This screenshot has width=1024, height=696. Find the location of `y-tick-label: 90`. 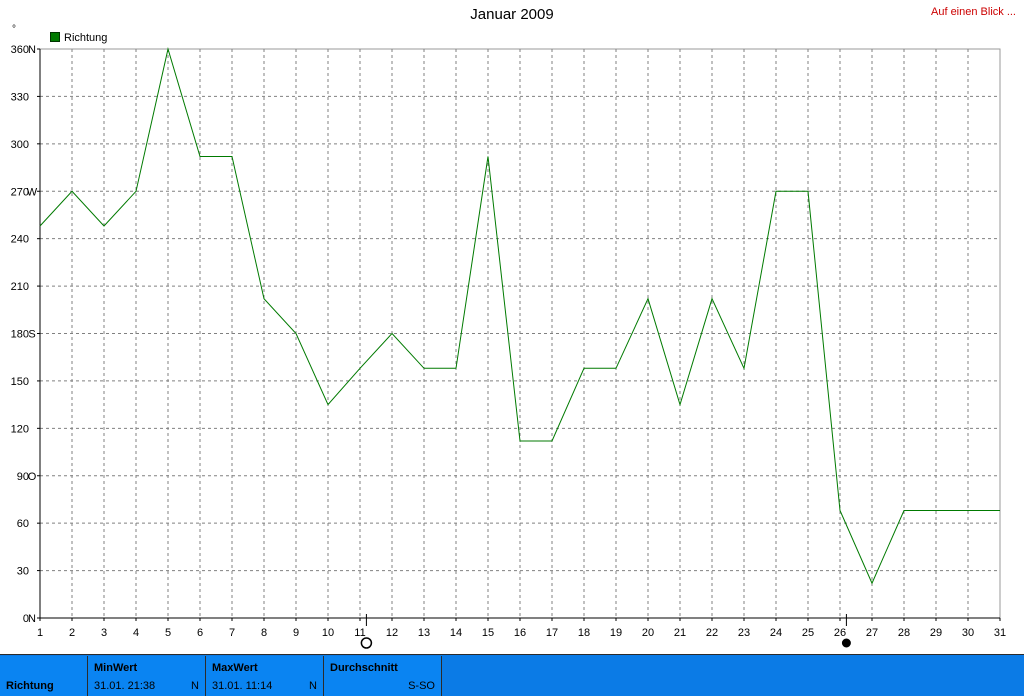

y-tick-label: 90 is located at coordinates (23, 477).